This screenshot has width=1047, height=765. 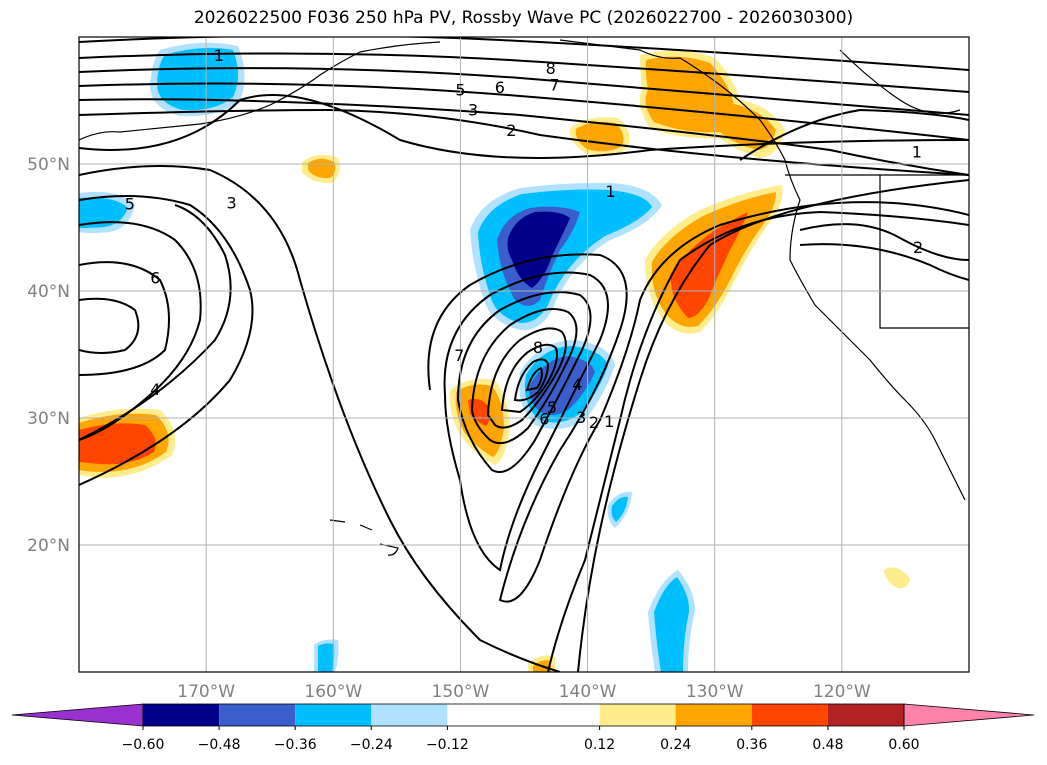 What do you see at coordinates (333, 692) in the screenshot?
I see `lon-tick-label: 160°W` at bounding box center [333, 692].